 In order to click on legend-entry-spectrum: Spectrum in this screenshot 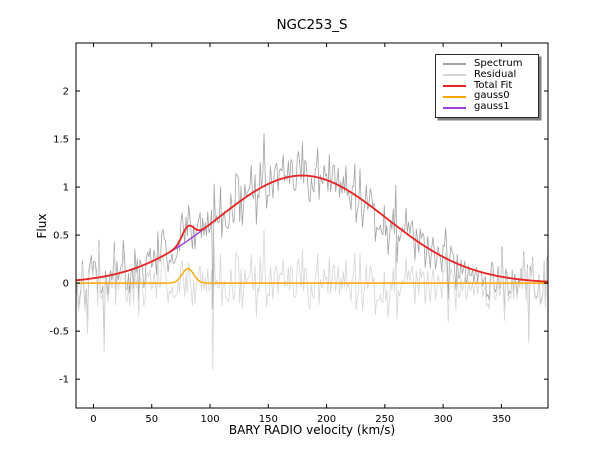, I will do `click(488, 64)`.